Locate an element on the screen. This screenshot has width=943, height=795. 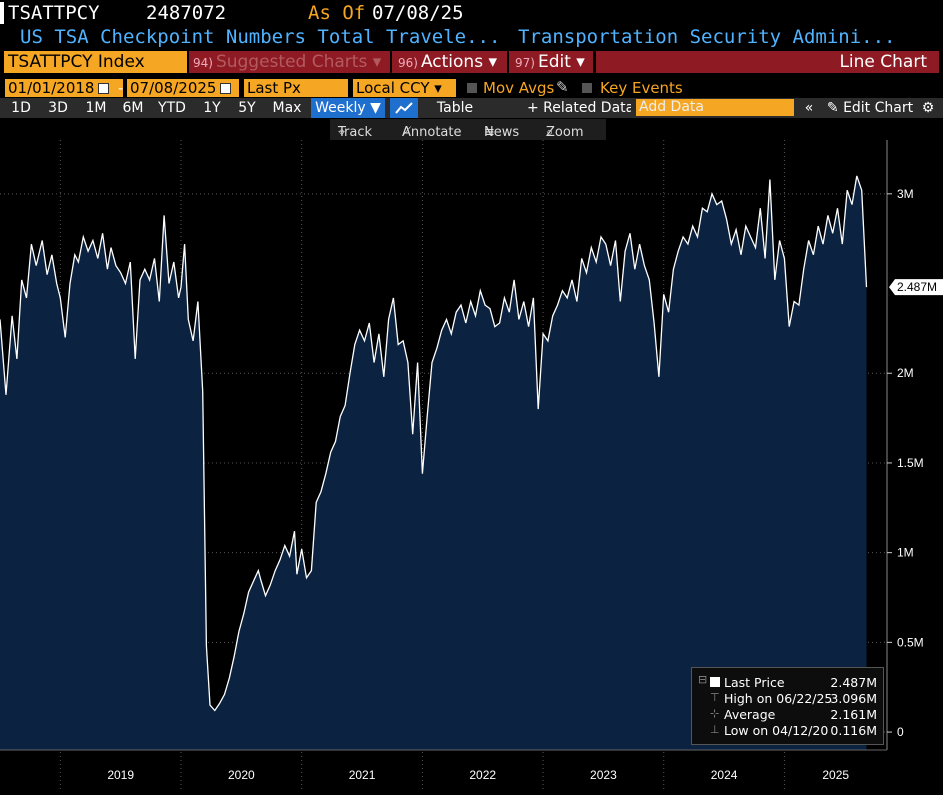
x-tick-label: 2023 is located at coordinates (603, 775).